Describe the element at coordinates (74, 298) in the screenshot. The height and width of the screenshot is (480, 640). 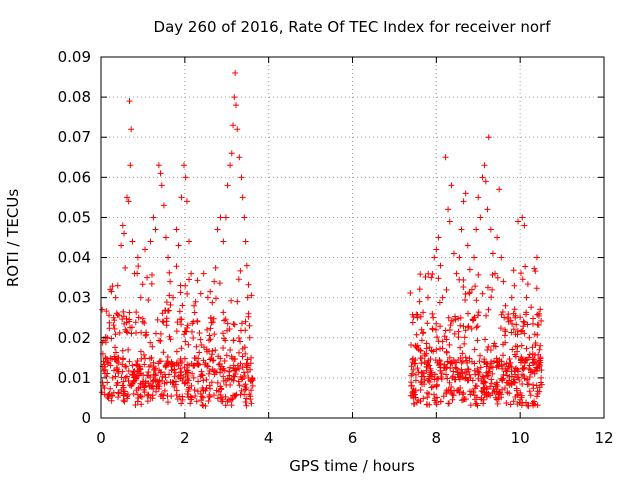
I see `y-tick-label: 0.03` at that location.